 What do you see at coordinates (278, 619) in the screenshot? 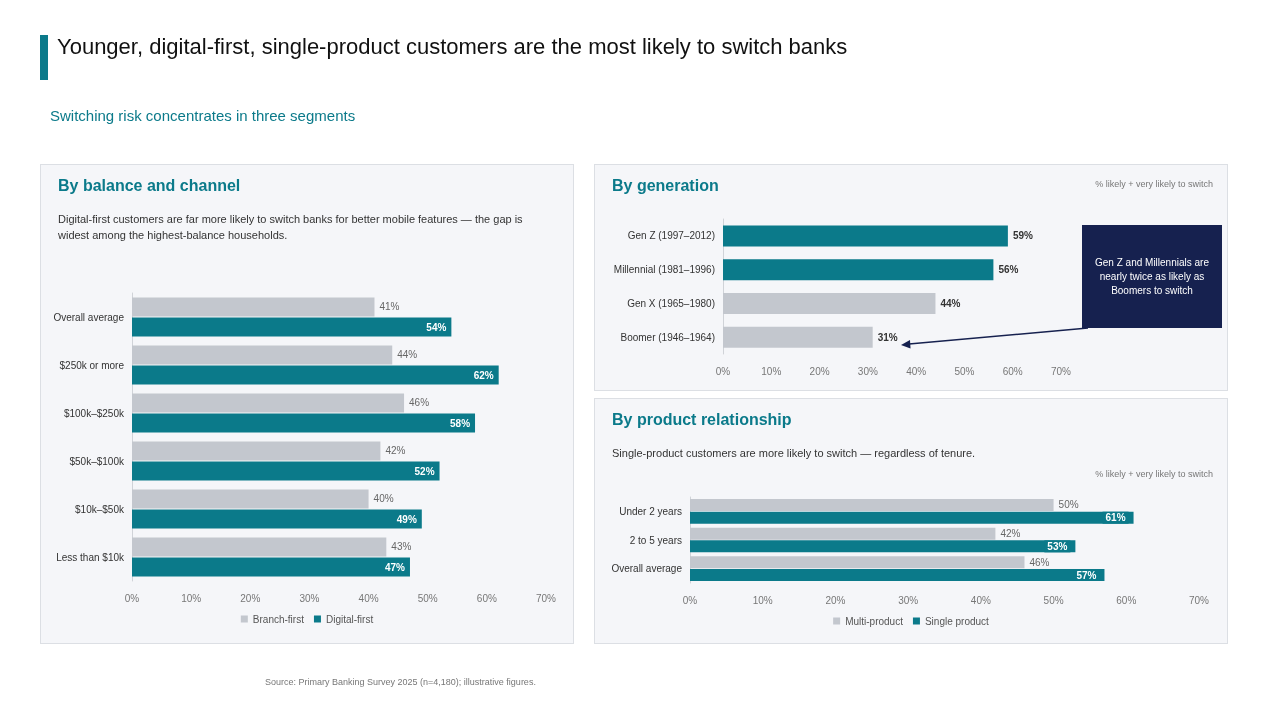
I see `legend-label: Branch-first` at bounding box center [278, 619].